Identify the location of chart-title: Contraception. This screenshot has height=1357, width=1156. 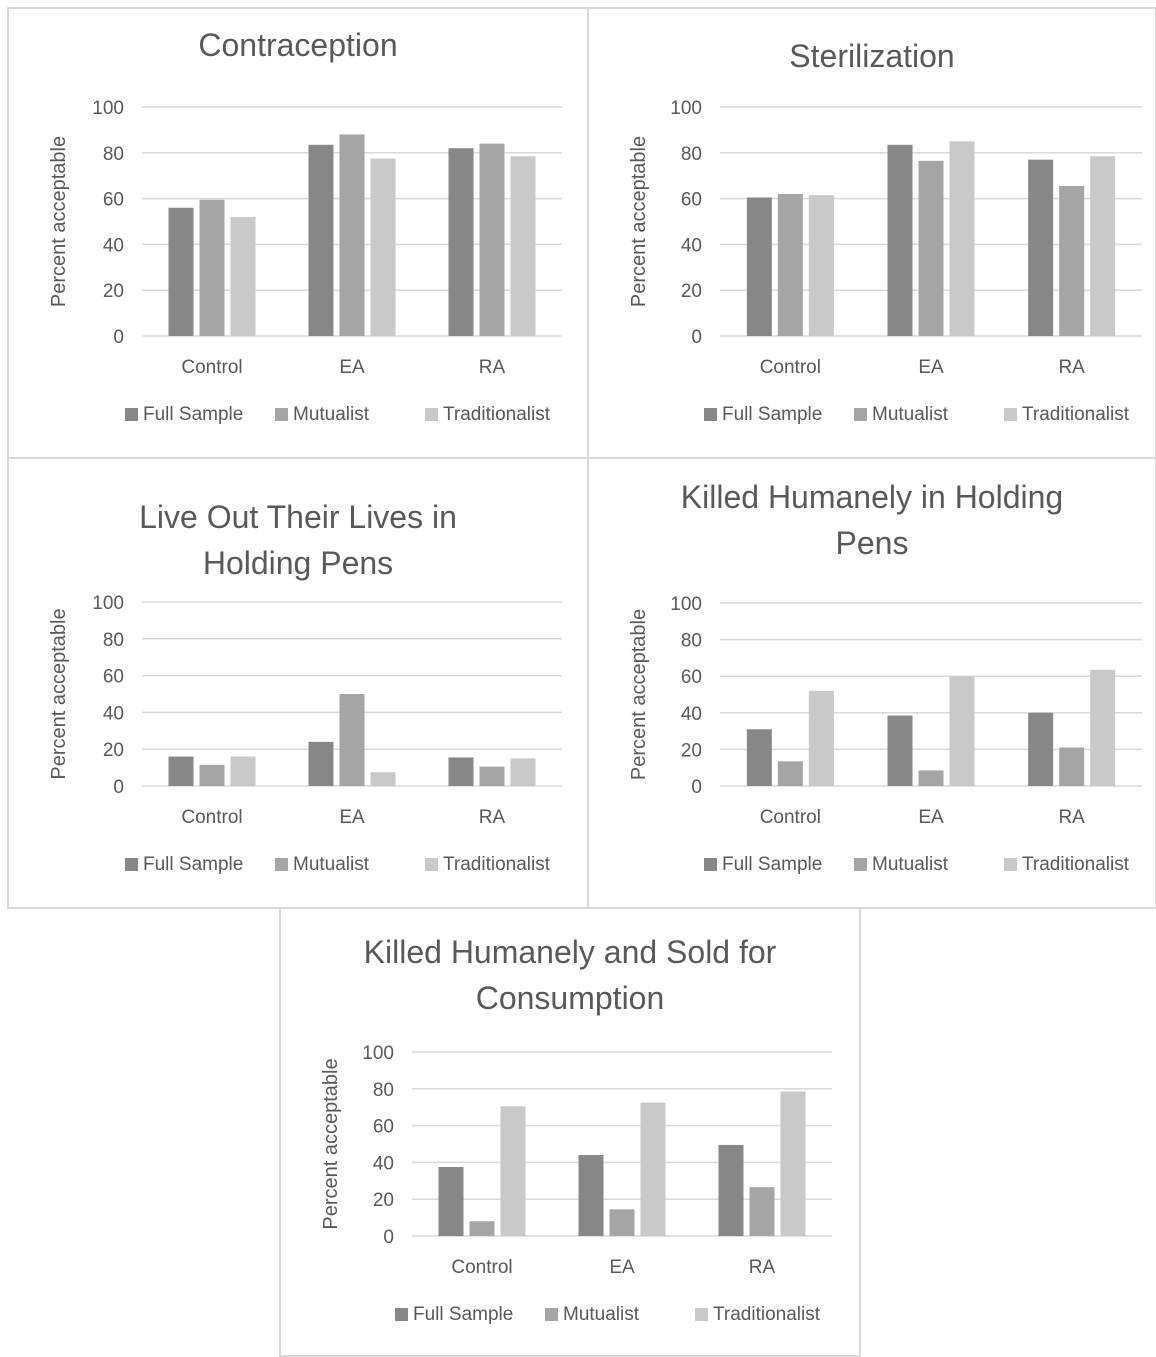
(298, 45).